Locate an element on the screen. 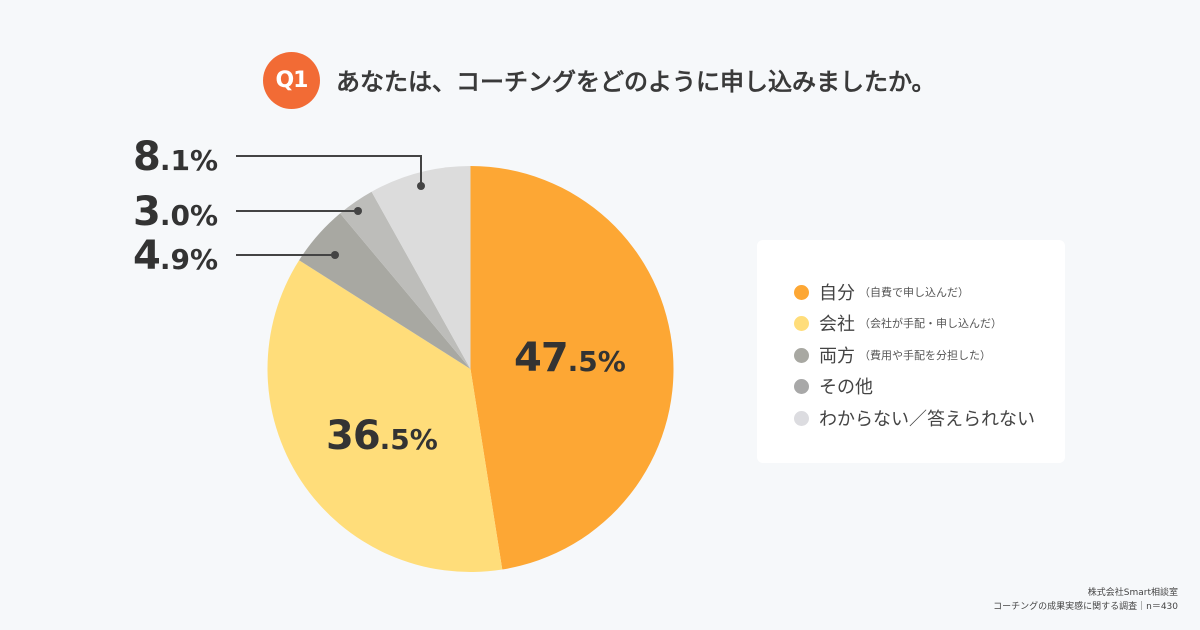 This screenshot has height=630, width=1200. legend-item-self: 自分 （自費で申し込んだ） is located at coordinates (881, 292).